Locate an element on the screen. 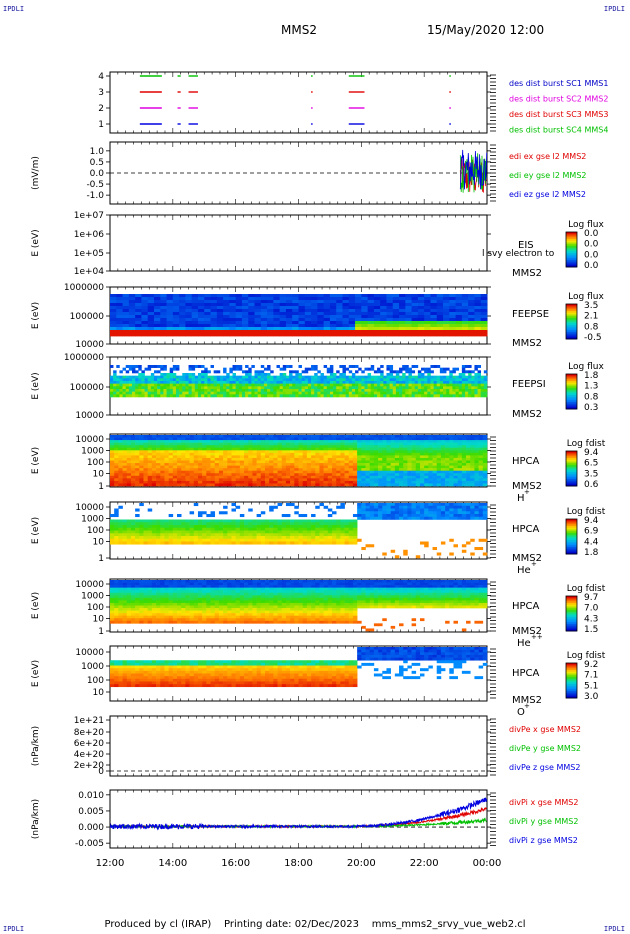 This screenshot has height=934, width=630. hpca-hepp-panel-colorbar-tick: 7.0 is located at coordinates (591, 609).